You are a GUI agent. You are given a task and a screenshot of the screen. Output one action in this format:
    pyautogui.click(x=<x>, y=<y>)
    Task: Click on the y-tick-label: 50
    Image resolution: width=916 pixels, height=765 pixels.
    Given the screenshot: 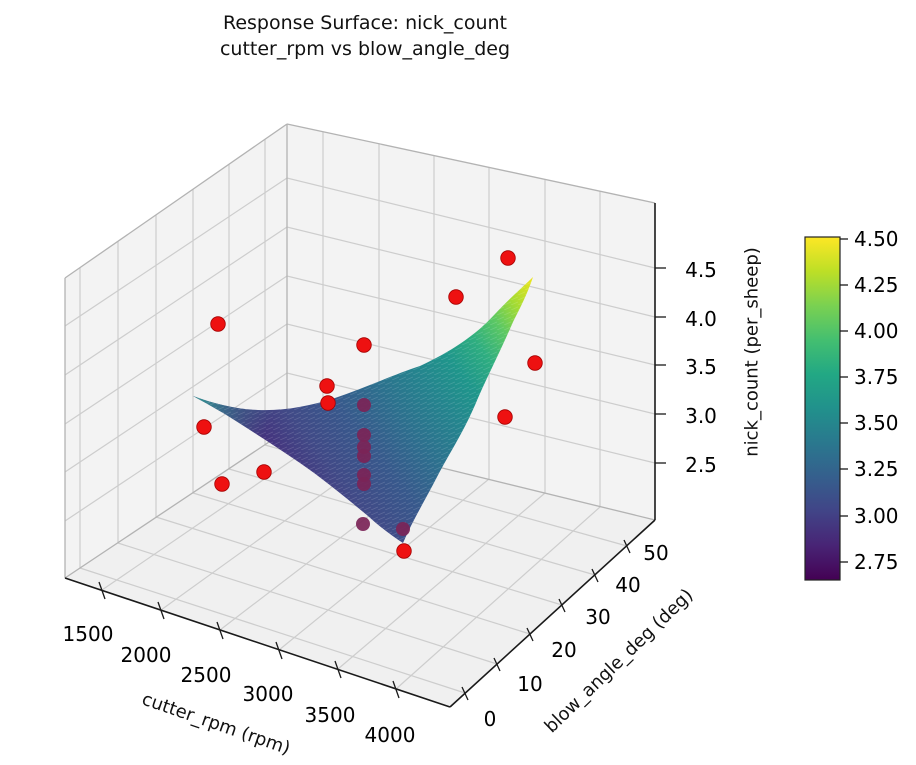 What is the action you would take?
    pyautogui.click(x=655, y=553)
    